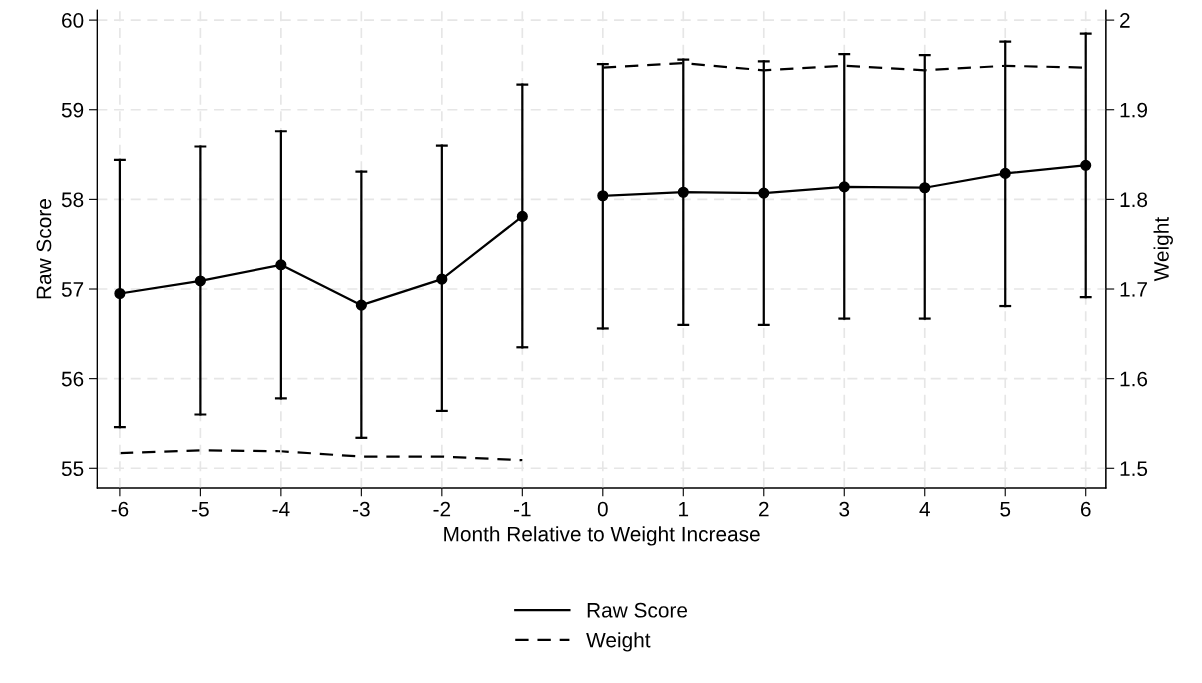  What do you see at coordinates (618, 642) in the screenshot?
I see `legend-label: Weight` at bounding box center [618, 642].